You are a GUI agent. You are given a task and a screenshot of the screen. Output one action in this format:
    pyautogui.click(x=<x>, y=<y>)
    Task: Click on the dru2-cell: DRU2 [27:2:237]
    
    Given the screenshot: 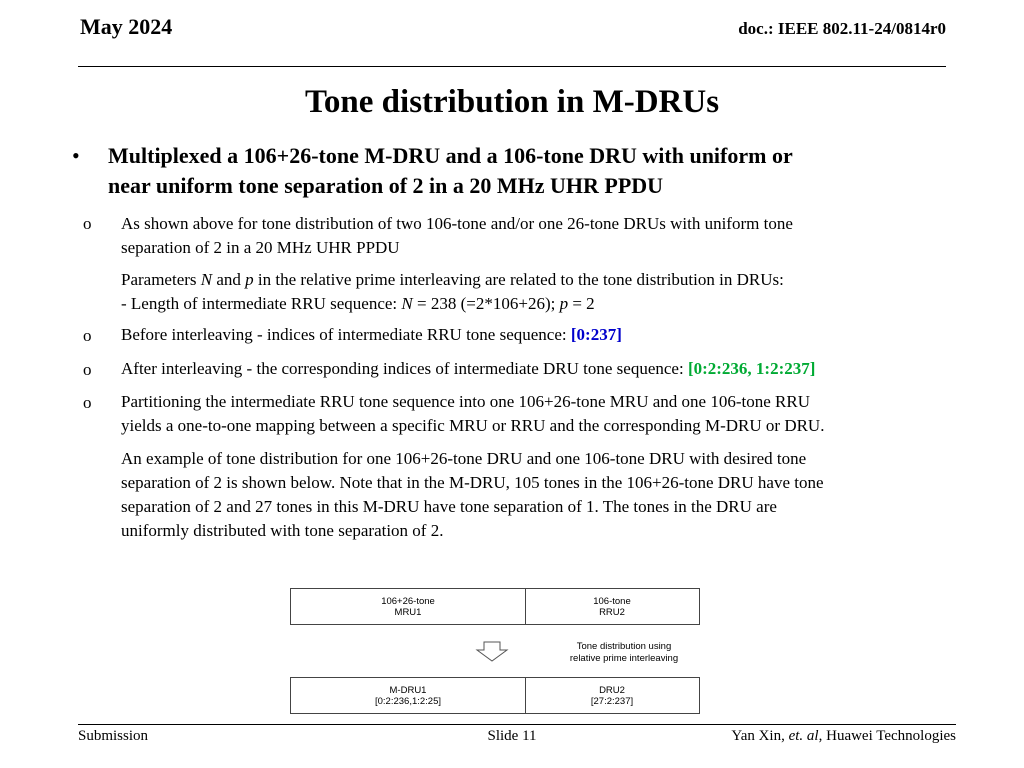 What is the action you would take?
    pyautogui.click(x=612, y=695)
    